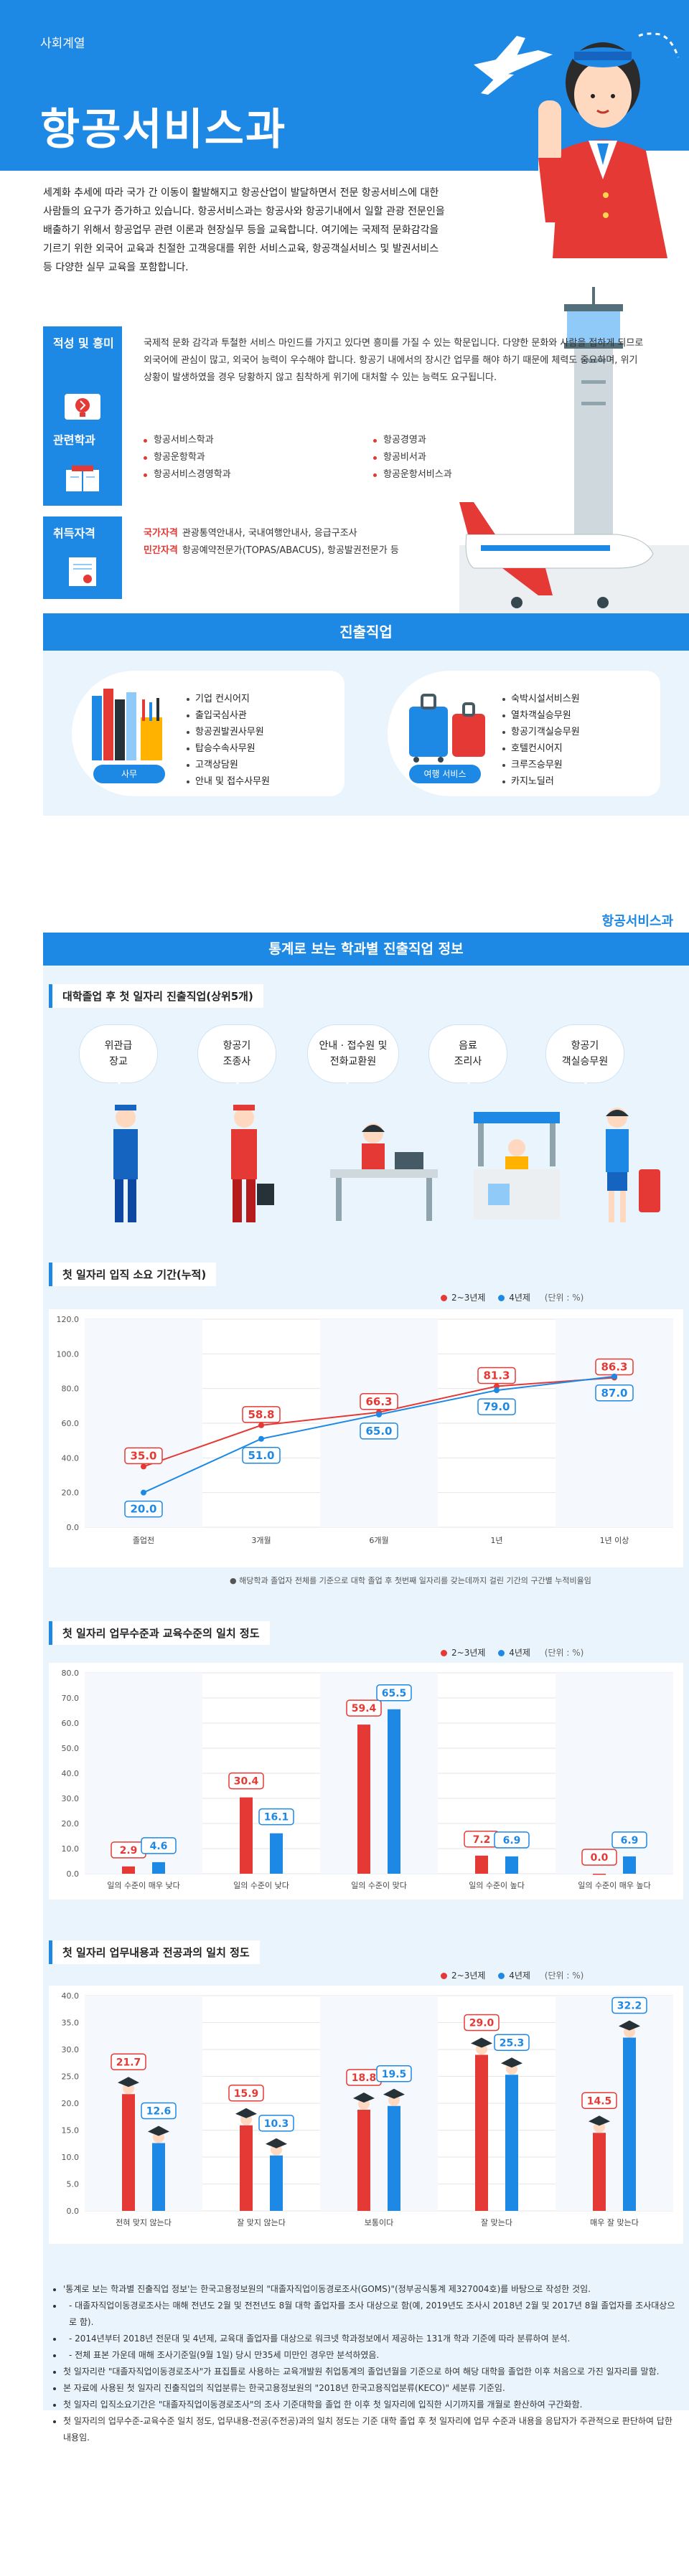 This screenshot has height=2576, width=689. I want to click on data-label: 79.0, so click(496, 1406).